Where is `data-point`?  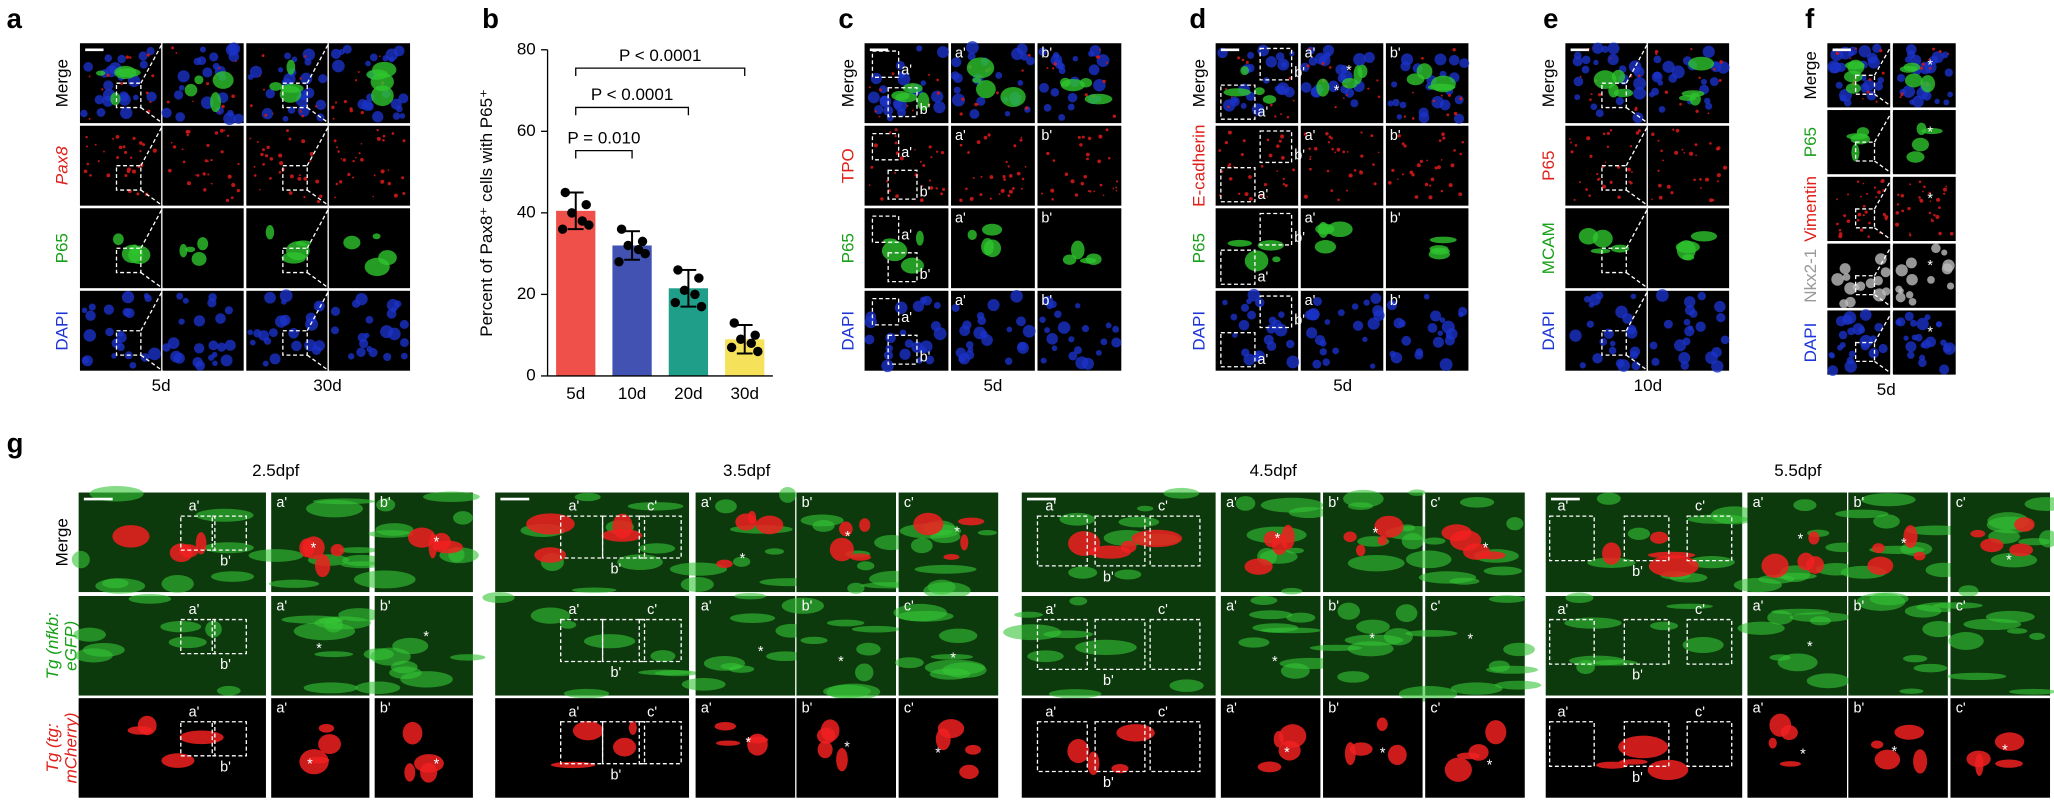
data-point is located at coordinates (645, 253).